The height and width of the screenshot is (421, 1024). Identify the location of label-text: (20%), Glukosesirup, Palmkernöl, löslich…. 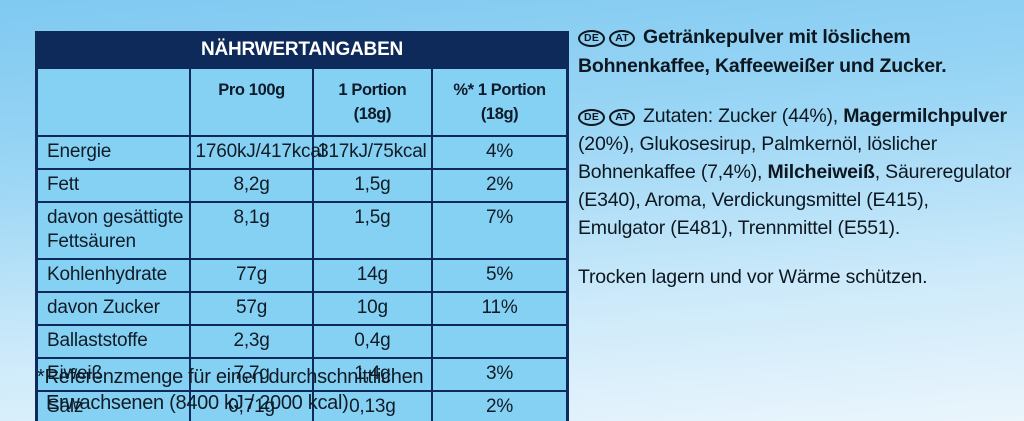
(757, 158).